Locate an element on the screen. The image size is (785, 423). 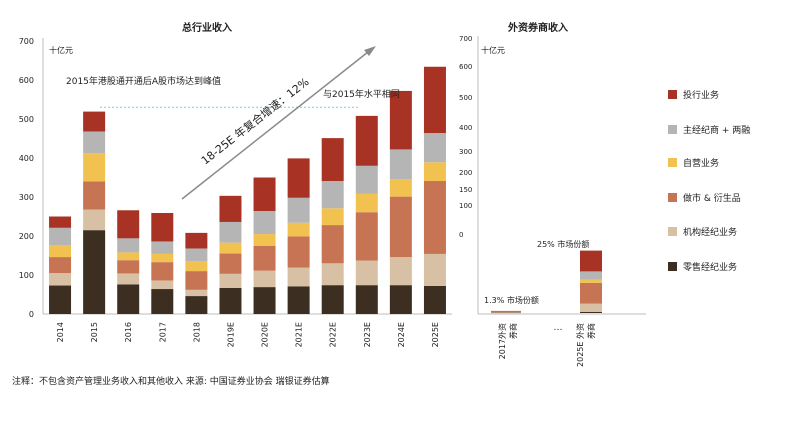
right-x-tick-1-line-1: 券商 is located at coordinates (591, 331).